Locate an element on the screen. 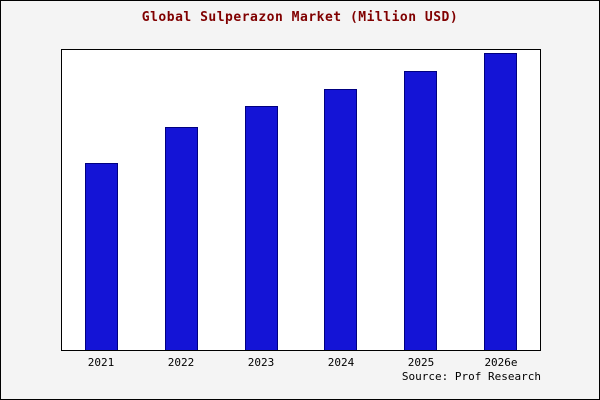 Image resolution: width=600 pixels, height=400 pixels. x-tick-2021: 2021 is located at coordinates (101, 362).